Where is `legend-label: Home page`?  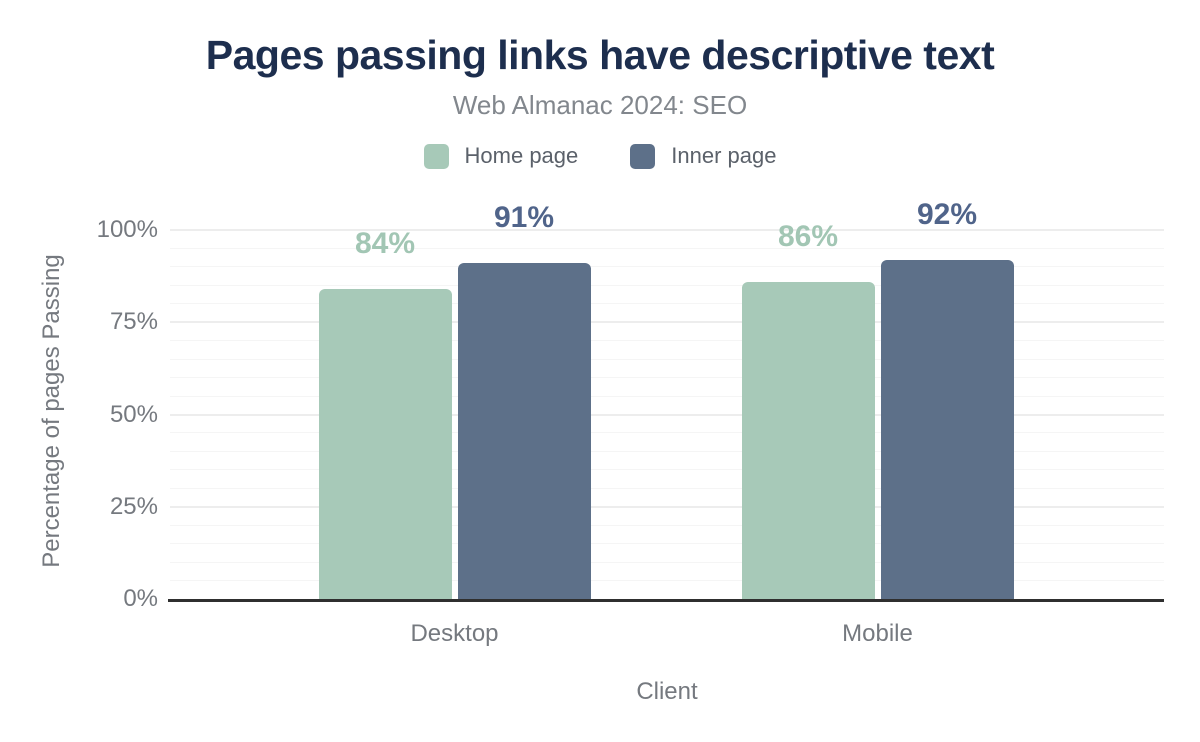
legend-label: Home page is located at coordinates (521, 155).